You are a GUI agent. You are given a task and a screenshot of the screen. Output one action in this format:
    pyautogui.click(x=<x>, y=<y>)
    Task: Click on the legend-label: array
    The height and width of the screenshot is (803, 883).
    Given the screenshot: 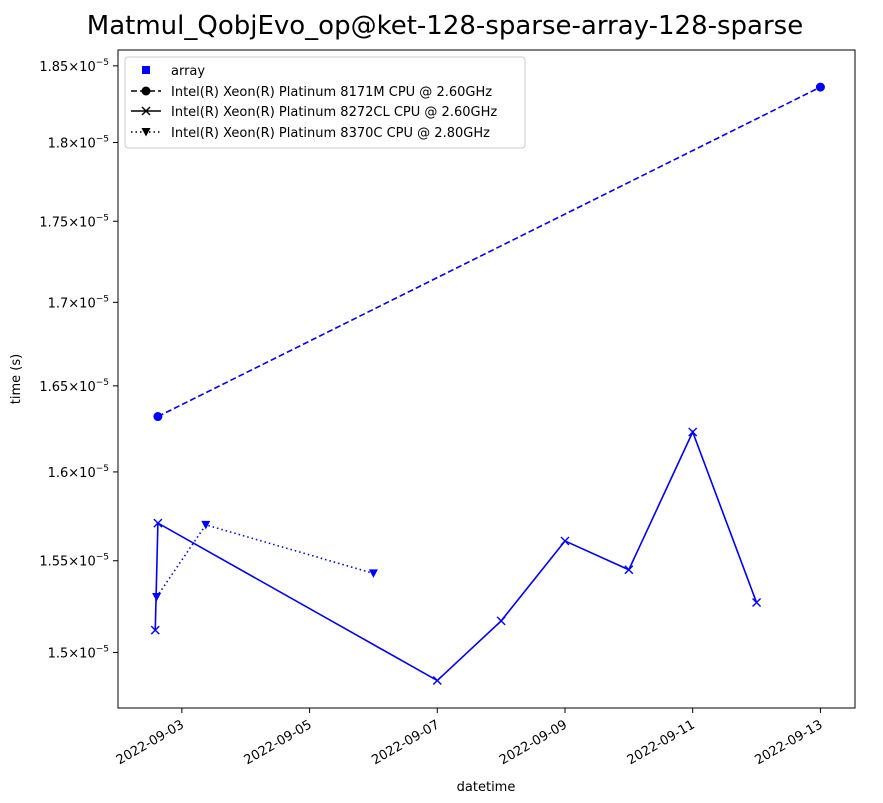 What is the action you would take?
    pyautogui.click(x=188, y=71)
    